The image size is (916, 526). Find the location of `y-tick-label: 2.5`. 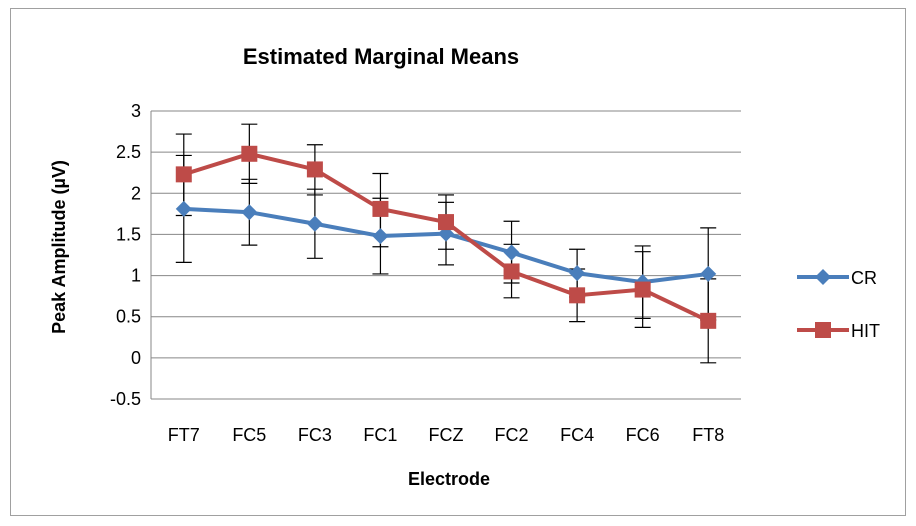

y-tick-label: 2.5 is located at coordinates (128, 152).